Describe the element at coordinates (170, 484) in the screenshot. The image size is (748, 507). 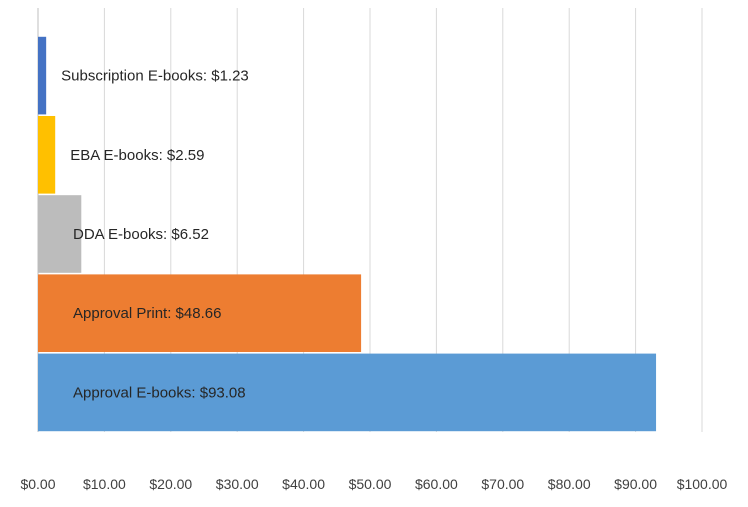
I see `x-tick-label: $20.00` at that location.